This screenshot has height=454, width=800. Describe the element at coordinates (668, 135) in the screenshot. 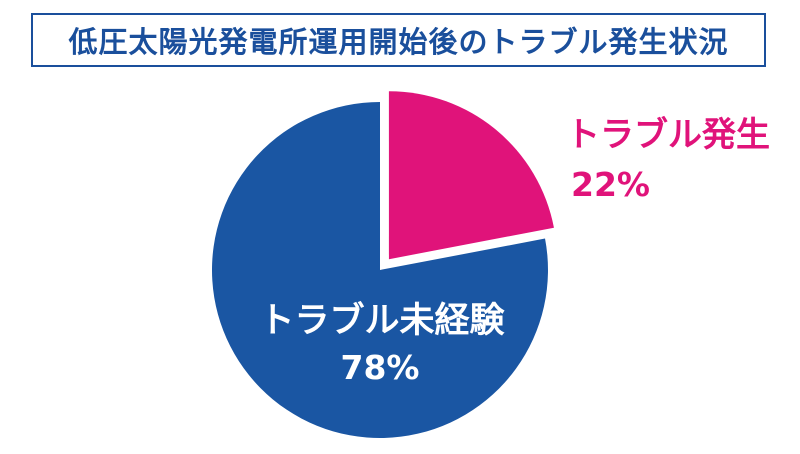

I see `slice-label-trouble-occurred: トラブル発生` at that location.